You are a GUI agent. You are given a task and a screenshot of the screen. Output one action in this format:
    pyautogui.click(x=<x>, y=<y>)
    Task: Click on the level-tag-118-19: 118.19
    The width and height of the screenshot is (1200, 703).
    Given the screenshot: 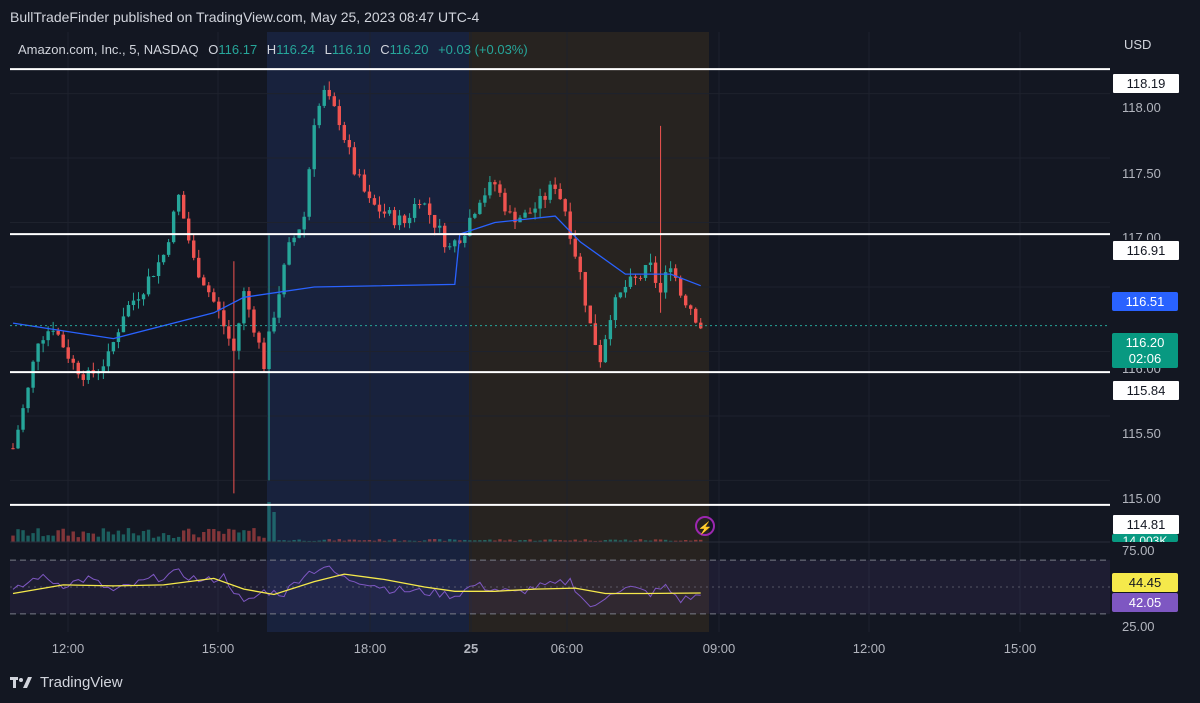 What is the action you would take?
    pyautogui.click(x=1146, y=83)
    